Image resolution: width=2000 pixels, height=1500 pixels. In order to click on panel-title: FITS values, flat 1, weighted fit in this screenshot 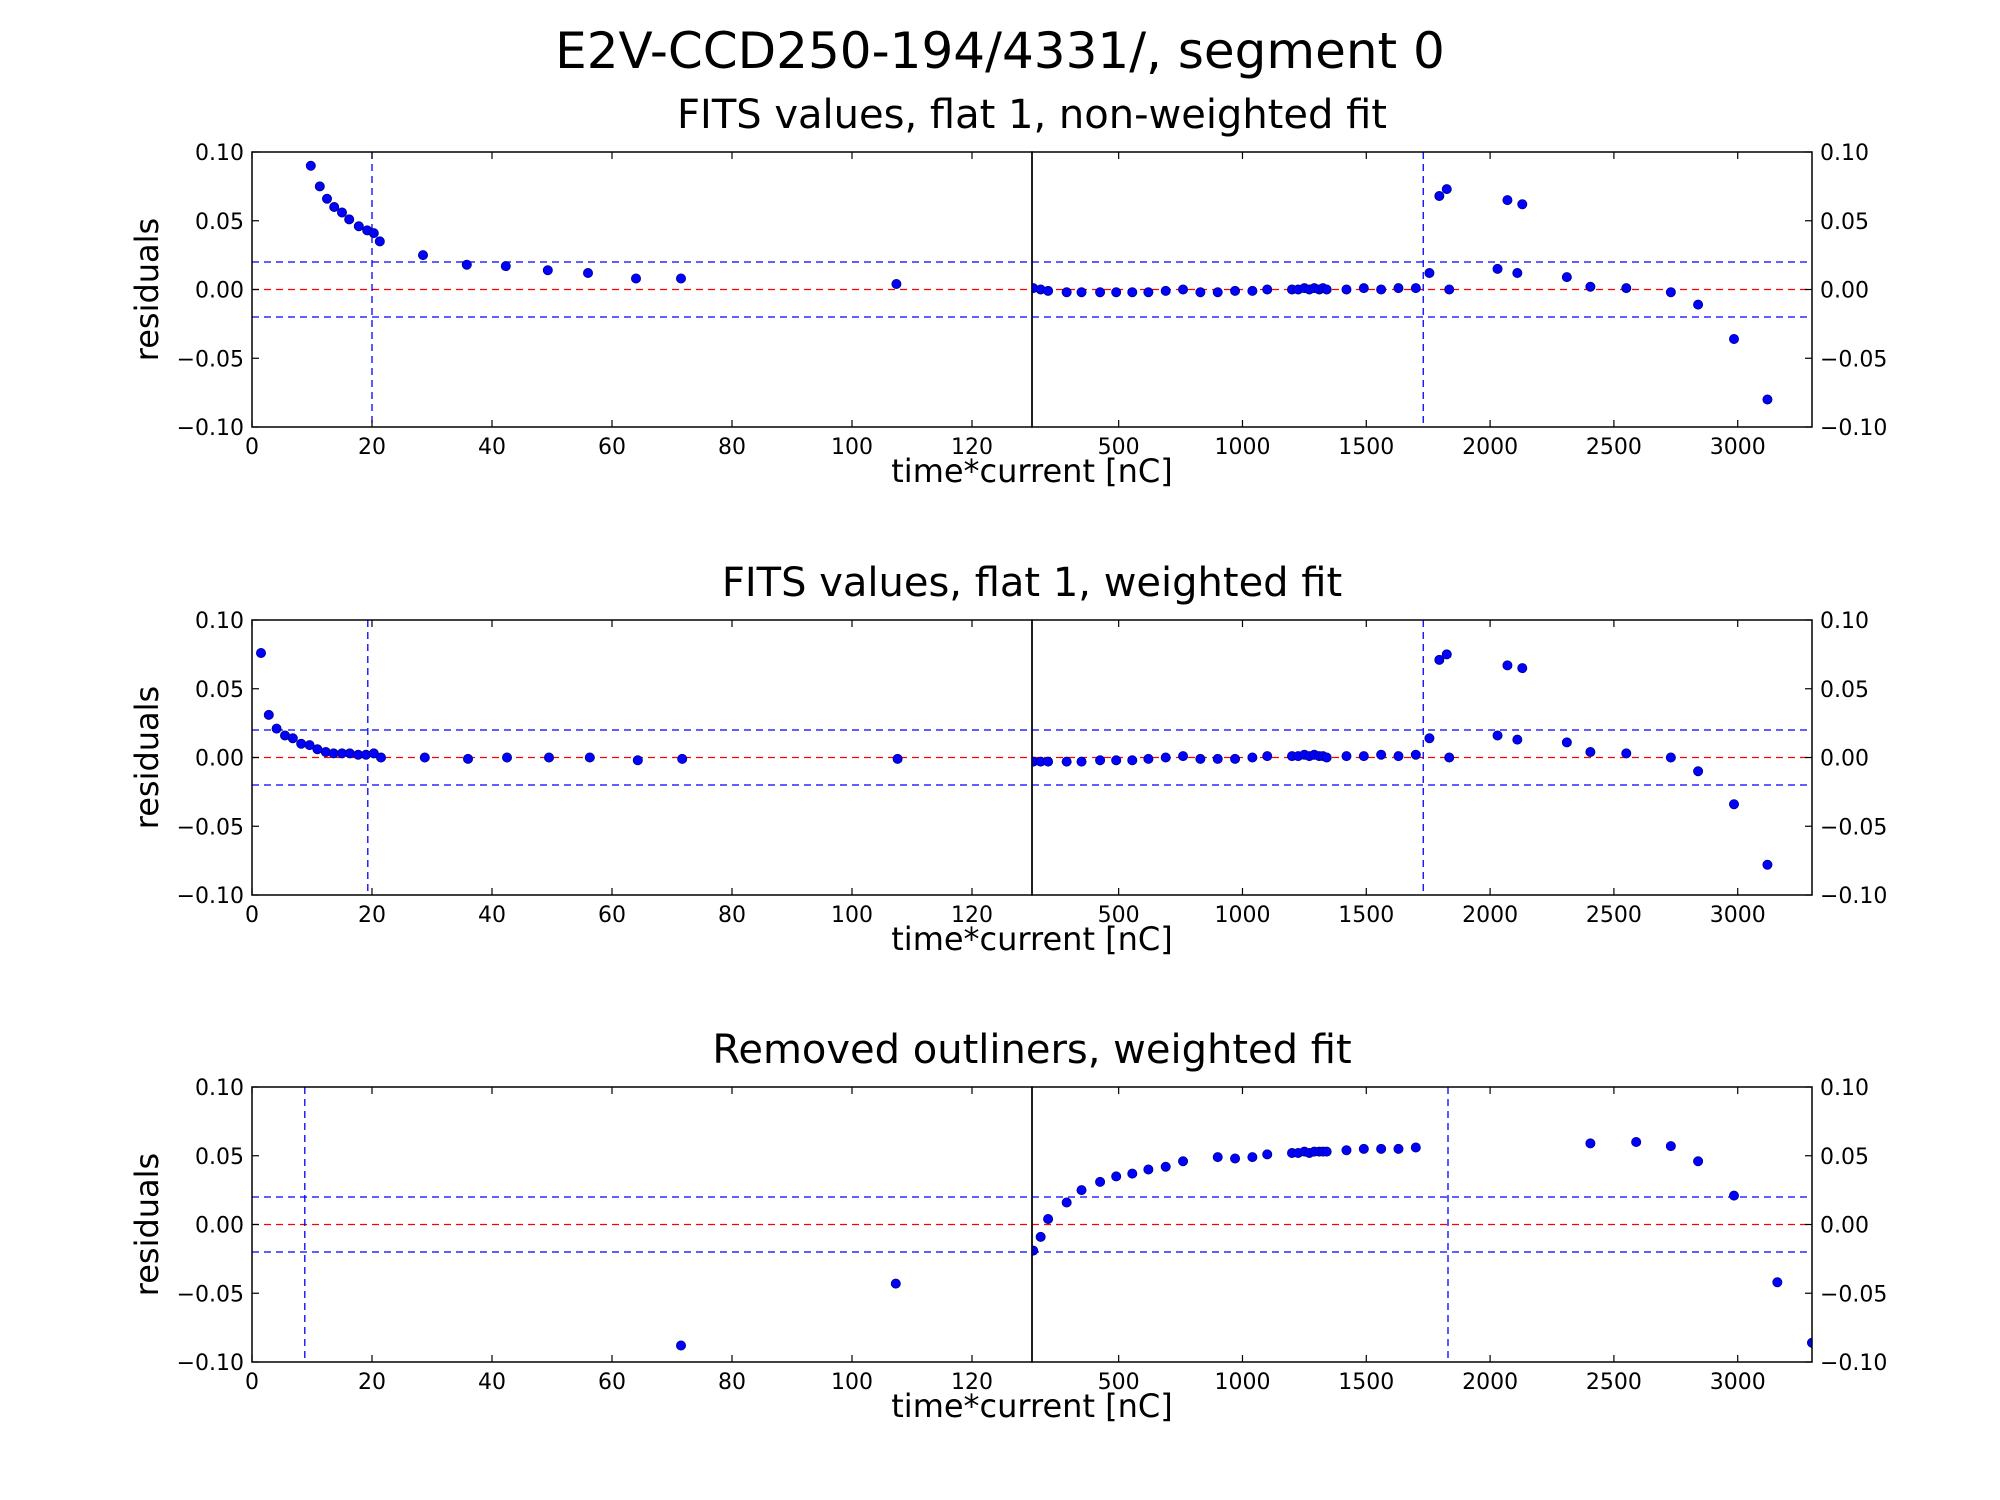, I will do `click(1032, 583)`.